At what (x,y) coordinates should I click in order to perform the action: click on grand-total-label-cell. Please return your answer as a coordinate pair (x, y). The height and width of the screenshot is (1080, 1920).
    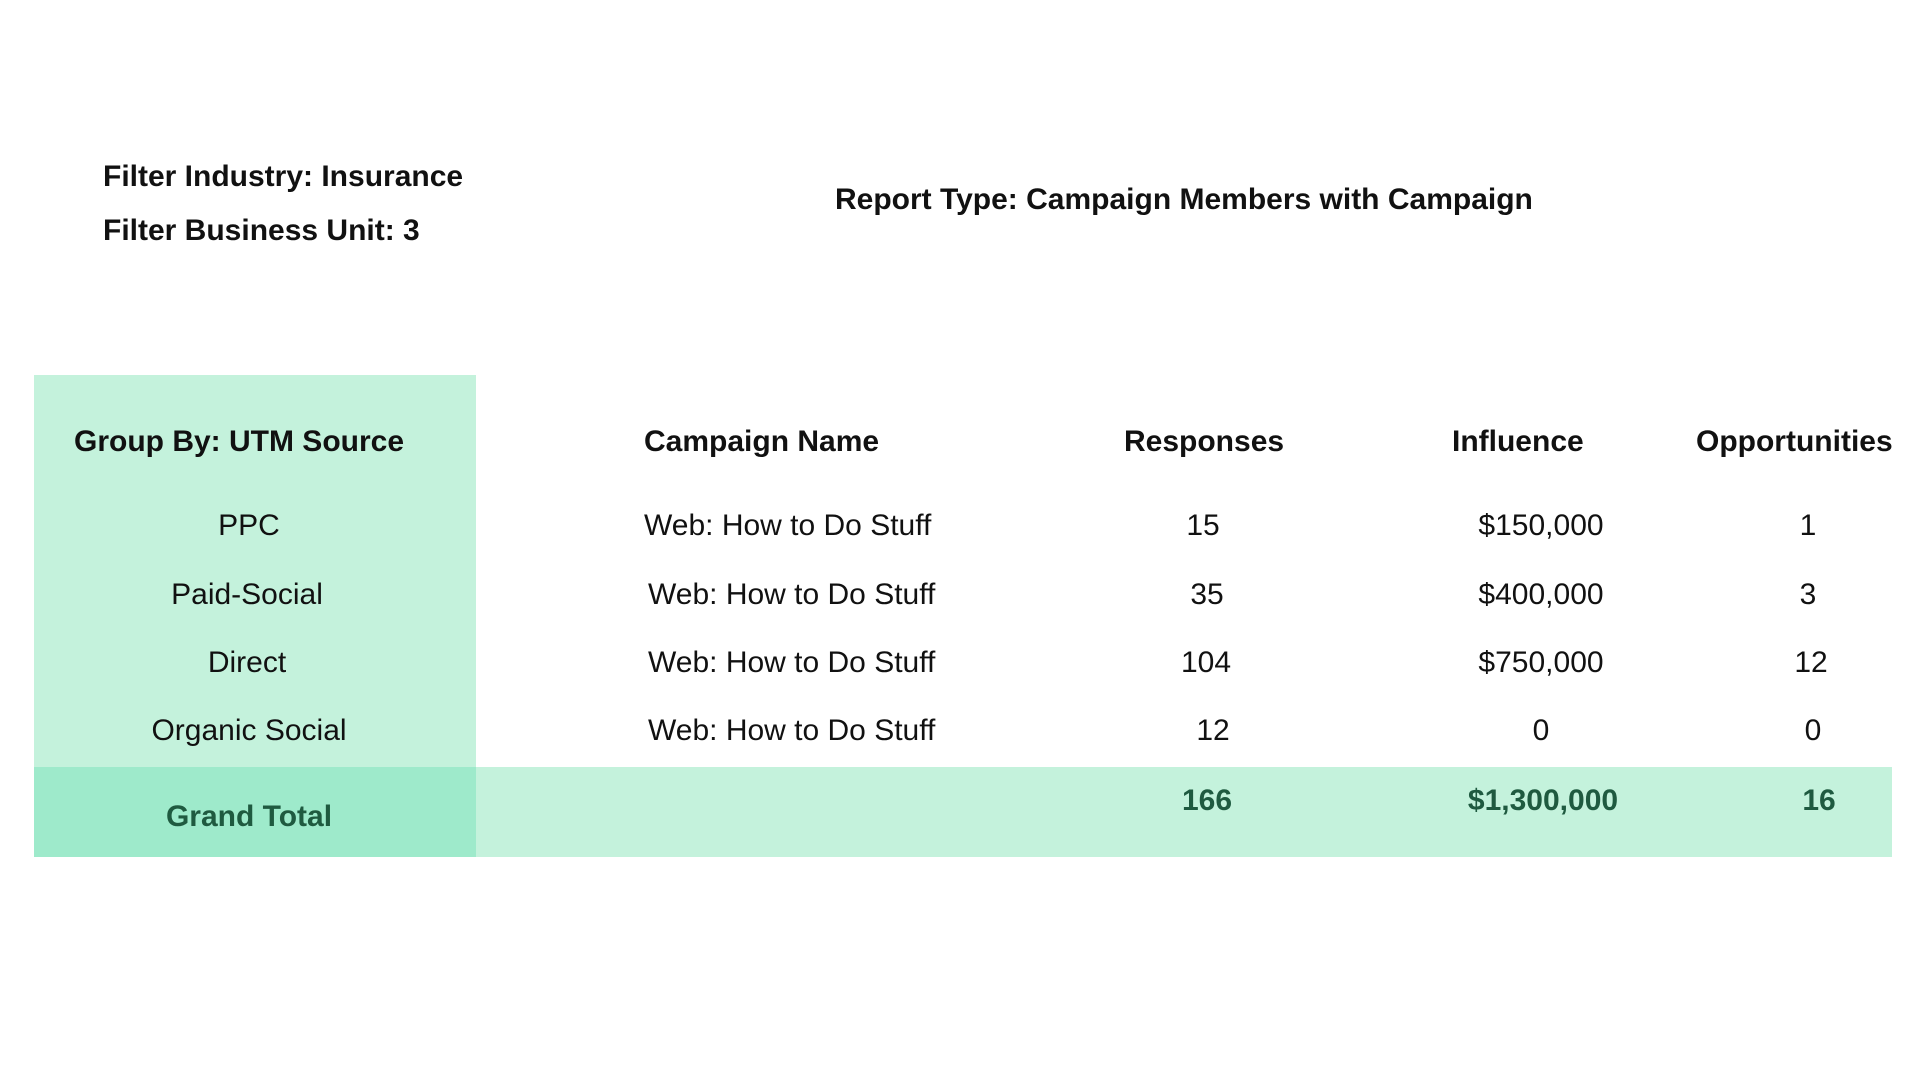
    Looking at the image, I should click on (255, 812).